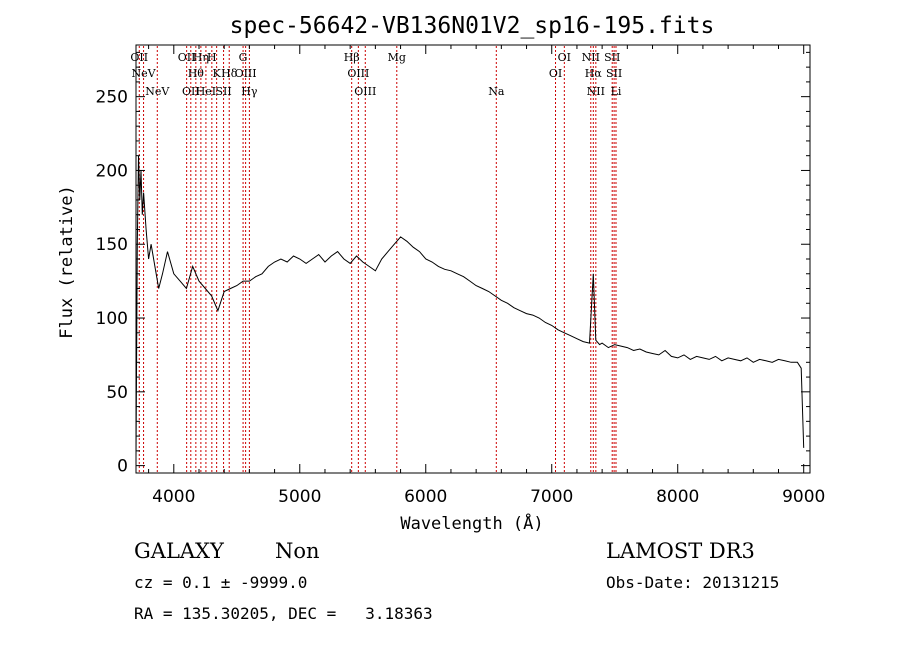 The image size is (900, 649). I want to click on object-subclass: Non, so click(297, 551).